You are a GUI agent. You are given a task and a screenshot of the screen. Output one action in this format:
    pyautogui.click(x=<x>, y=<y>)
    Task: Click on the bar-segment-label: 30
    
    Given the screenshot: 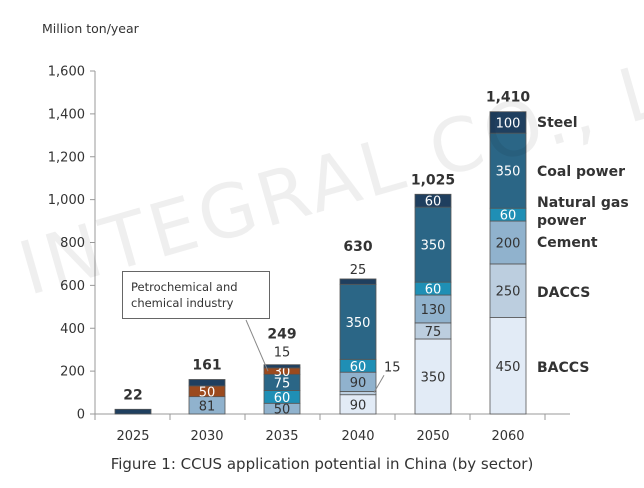 What is the action you would take?
    pyautogui.click(x=282, y=372)
    